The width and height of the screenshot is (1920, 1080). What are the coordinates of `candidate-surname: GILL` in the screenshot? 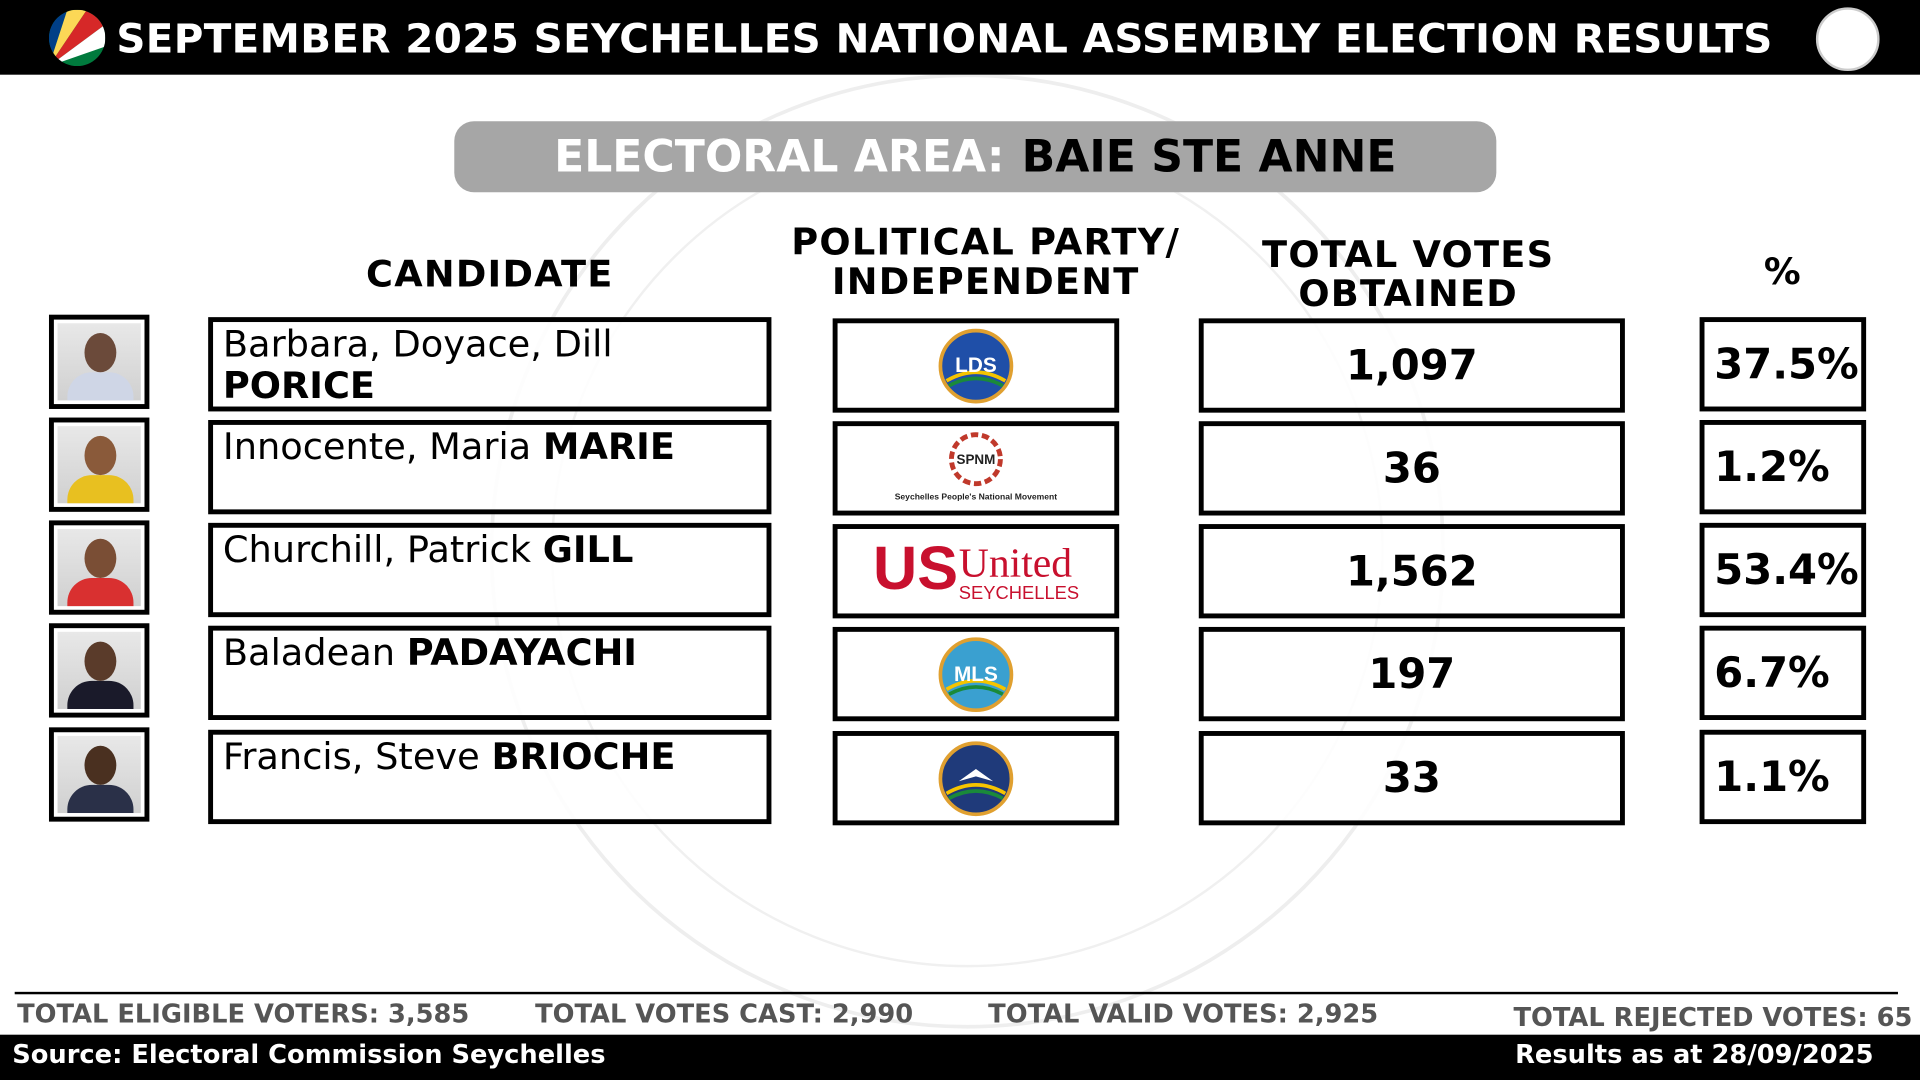 It's located at (588, 550).